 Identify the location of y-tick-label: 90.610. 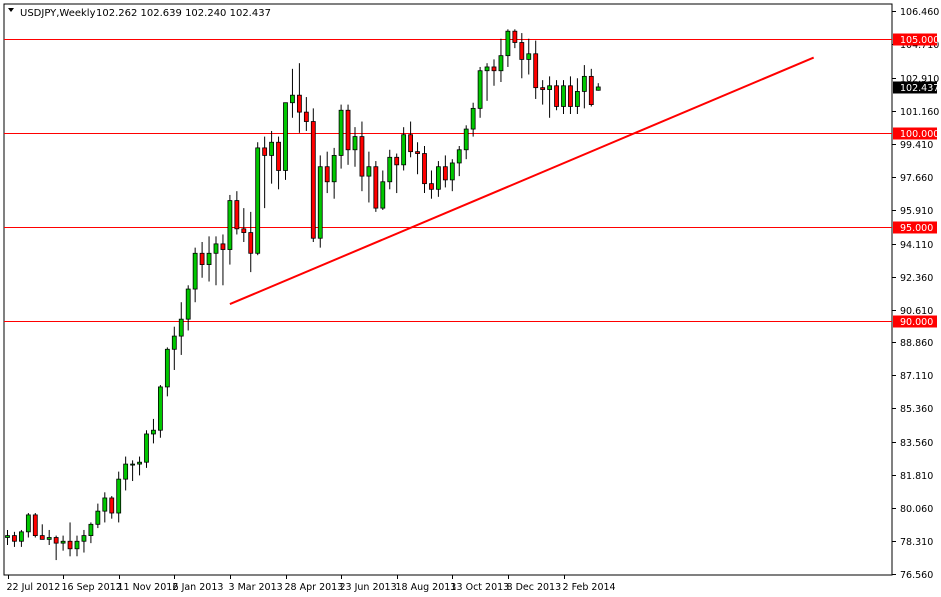
(916, 311).